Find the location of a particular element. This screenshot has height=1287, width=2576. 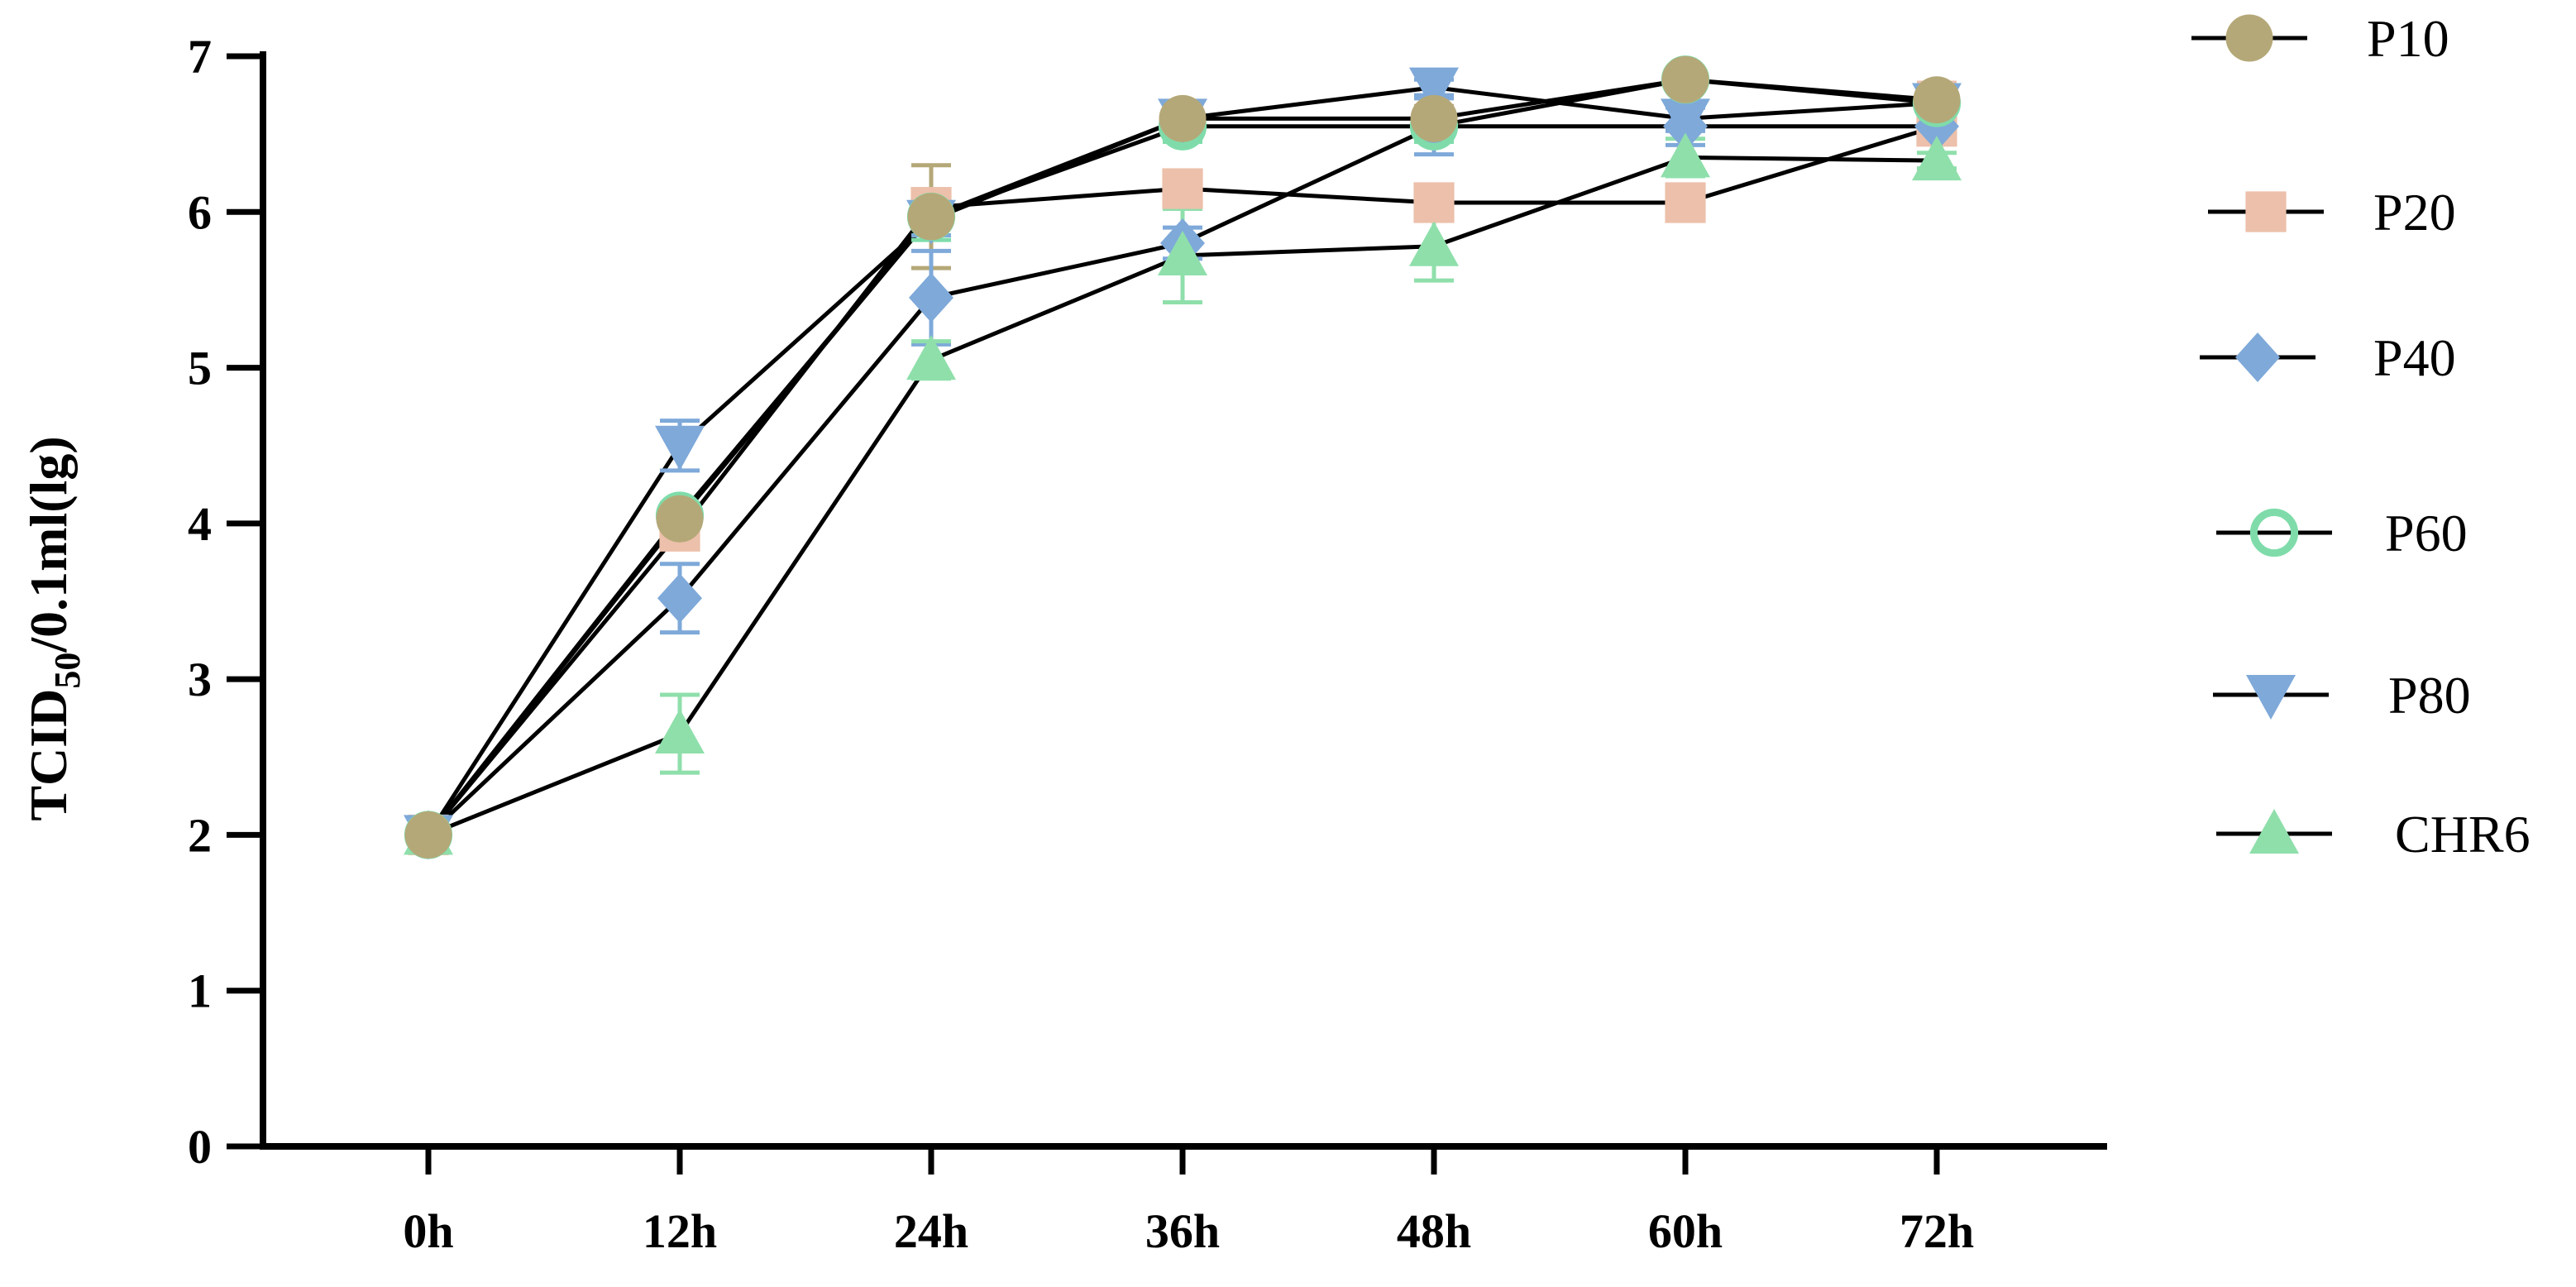

legend-item-p40: P40 is located at coordinates (2328, 357).